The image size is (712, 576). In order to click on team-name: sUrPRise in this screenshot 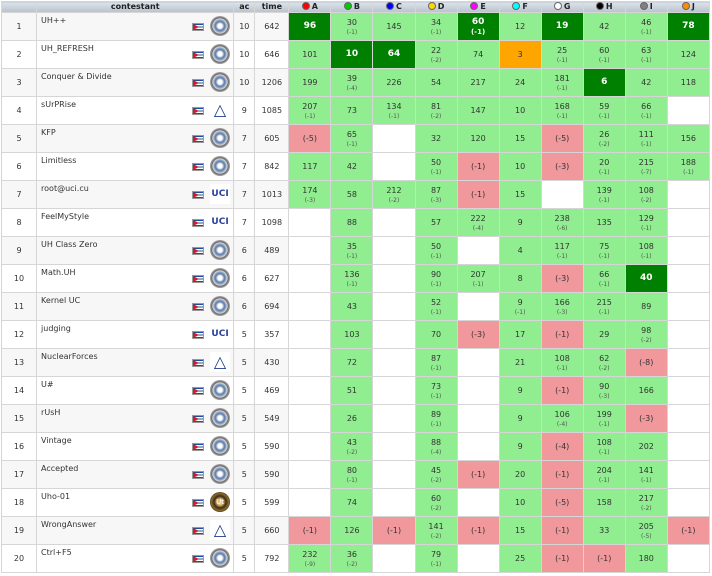, I will do `click(59, 104)`.